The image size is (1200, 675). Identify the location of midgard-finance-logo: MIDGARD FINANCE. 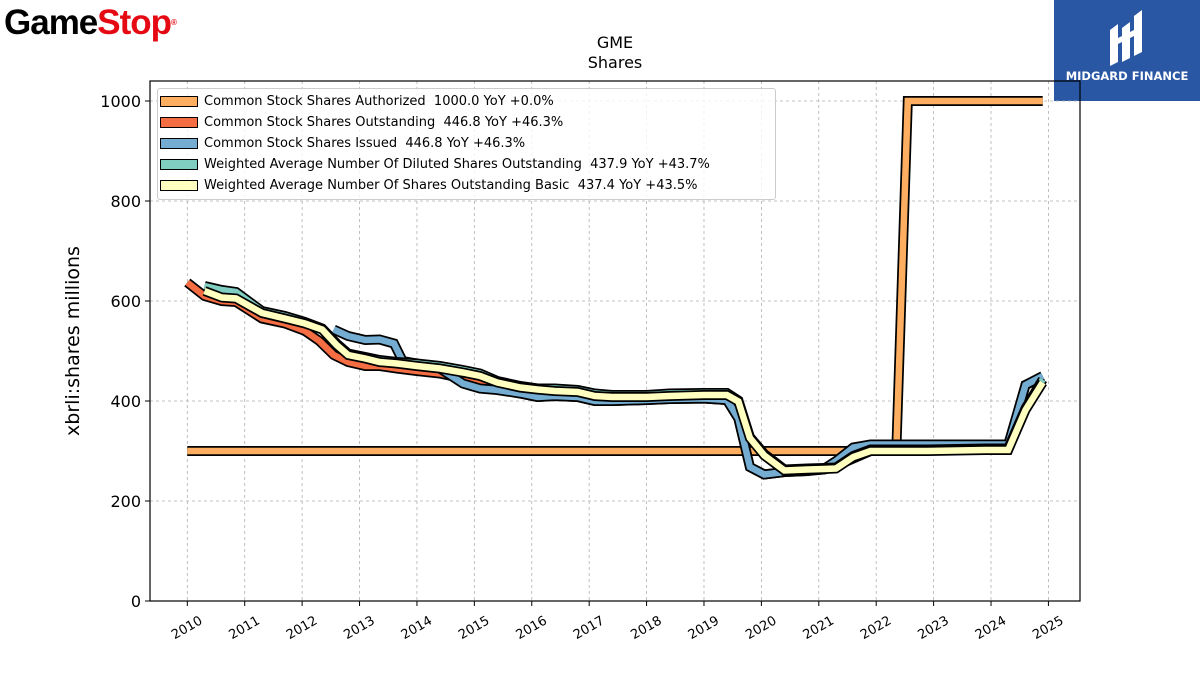
(1127, 50).